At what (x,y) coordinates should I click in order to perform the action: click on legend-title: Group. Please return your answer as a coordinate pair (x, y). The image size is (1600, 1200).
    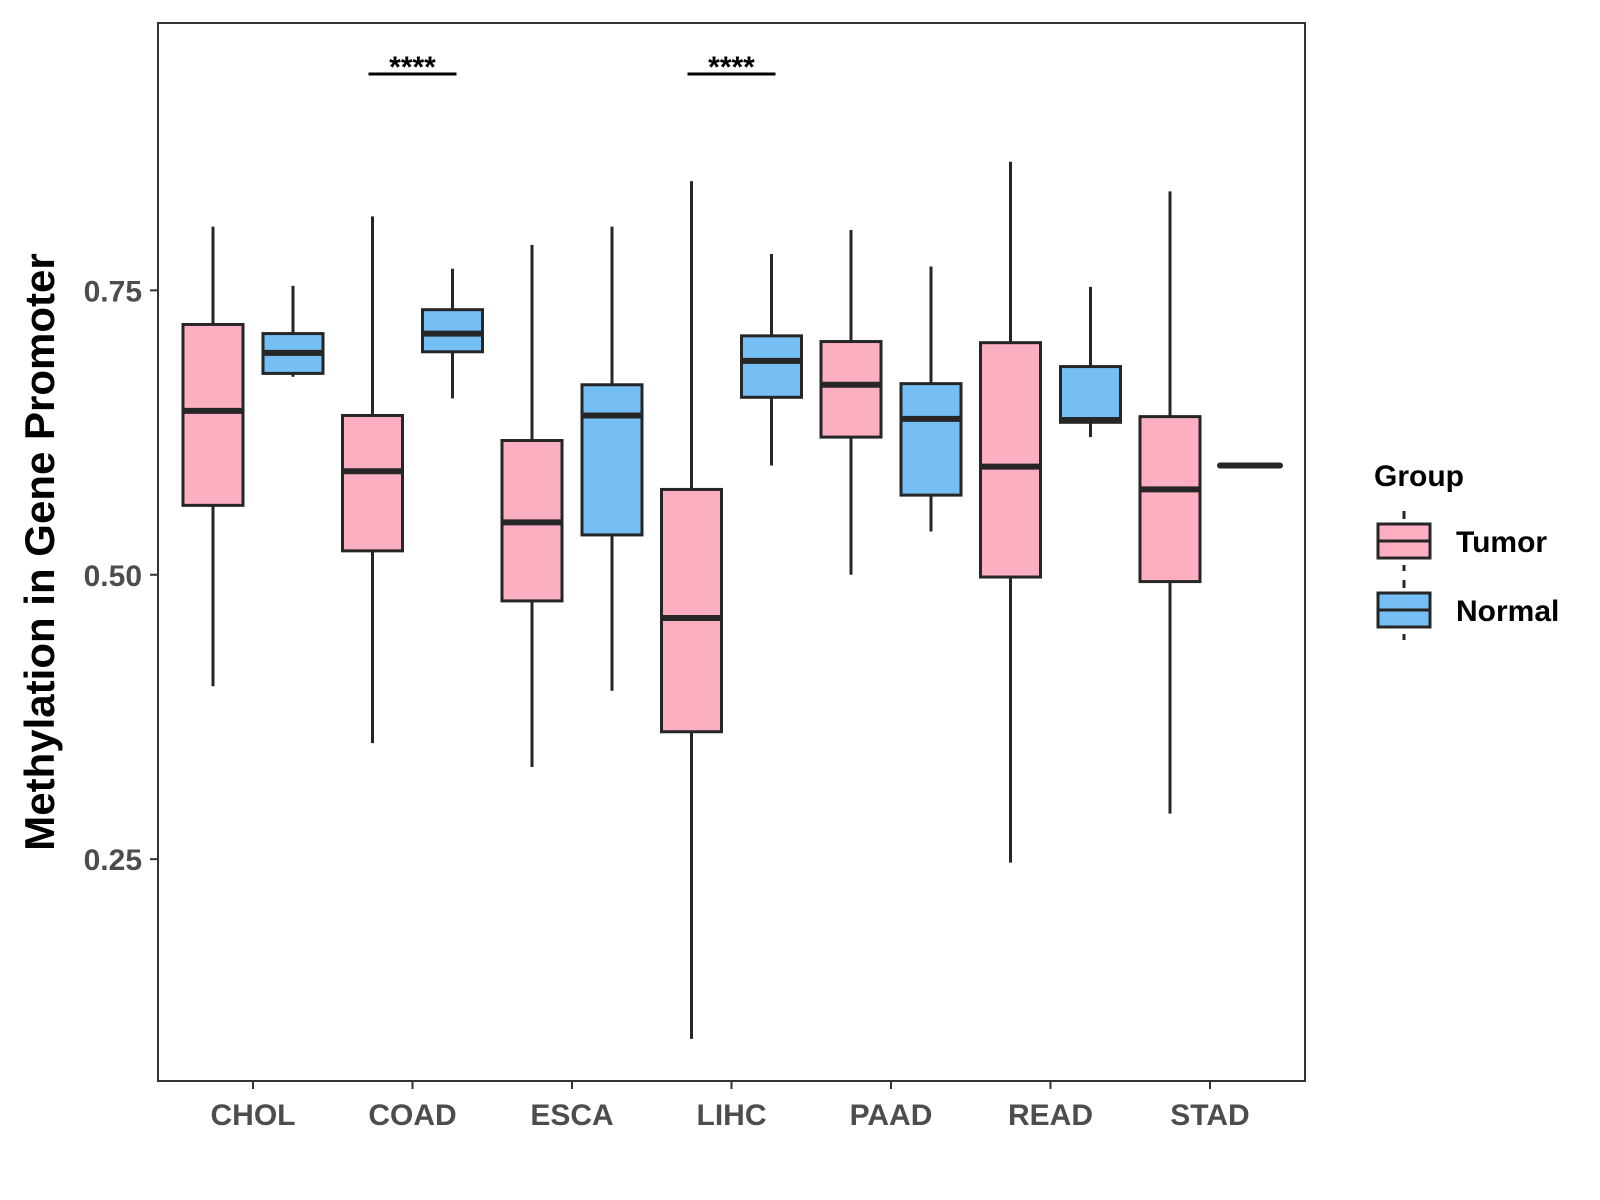
    Looking at the image, I should click on (1419, 476).